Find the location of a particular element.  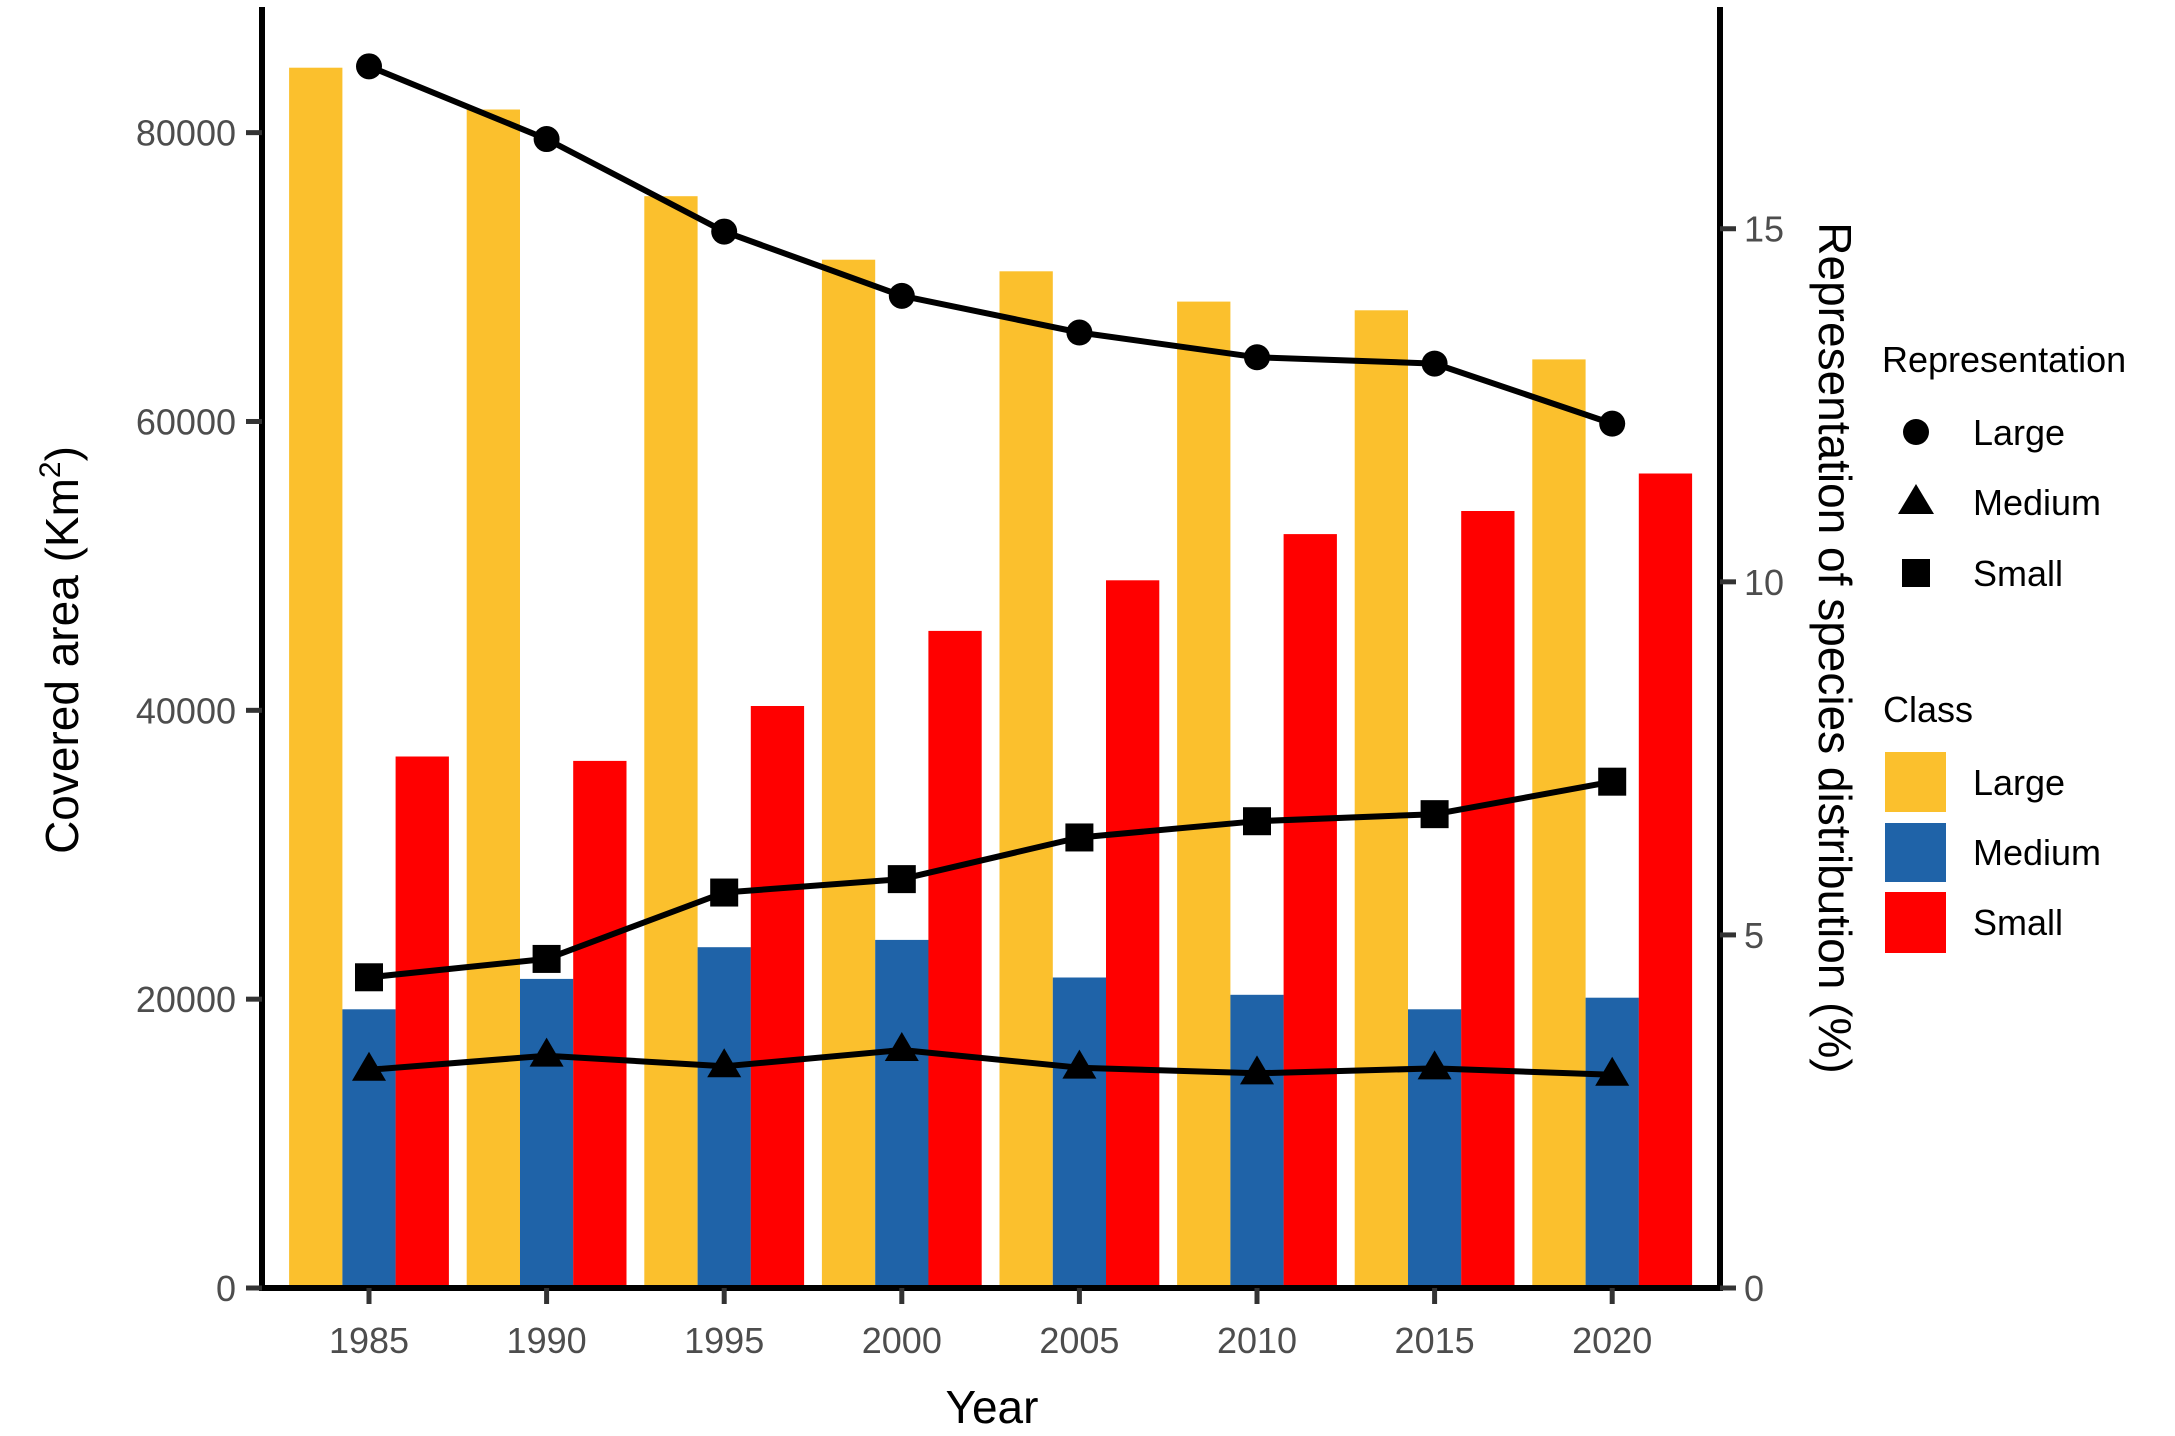

line-large is located at coordinates (990, 245).